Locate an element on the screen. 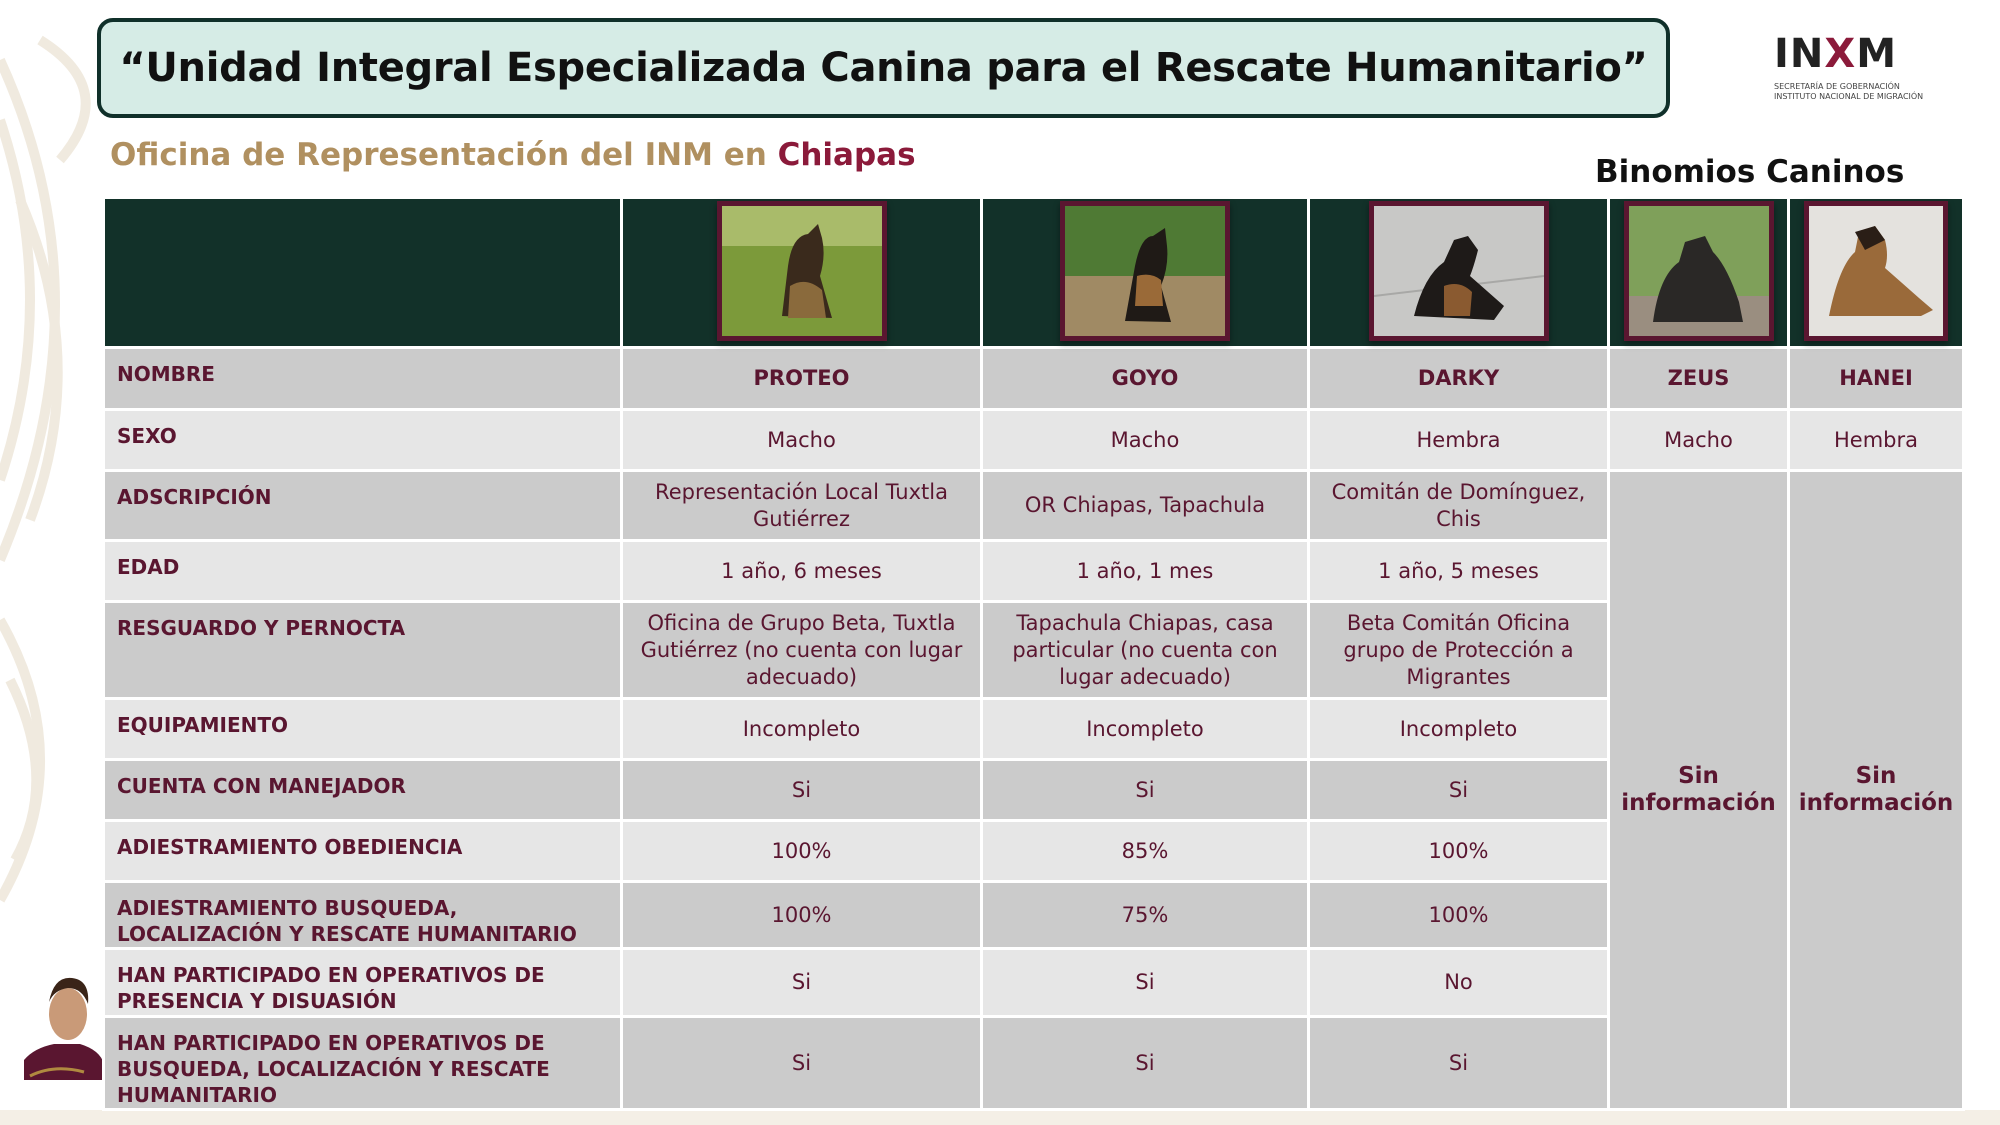 This screenshot has width=2000, height=1125. table-cell: 85% is located at coordinates (1145, 851).